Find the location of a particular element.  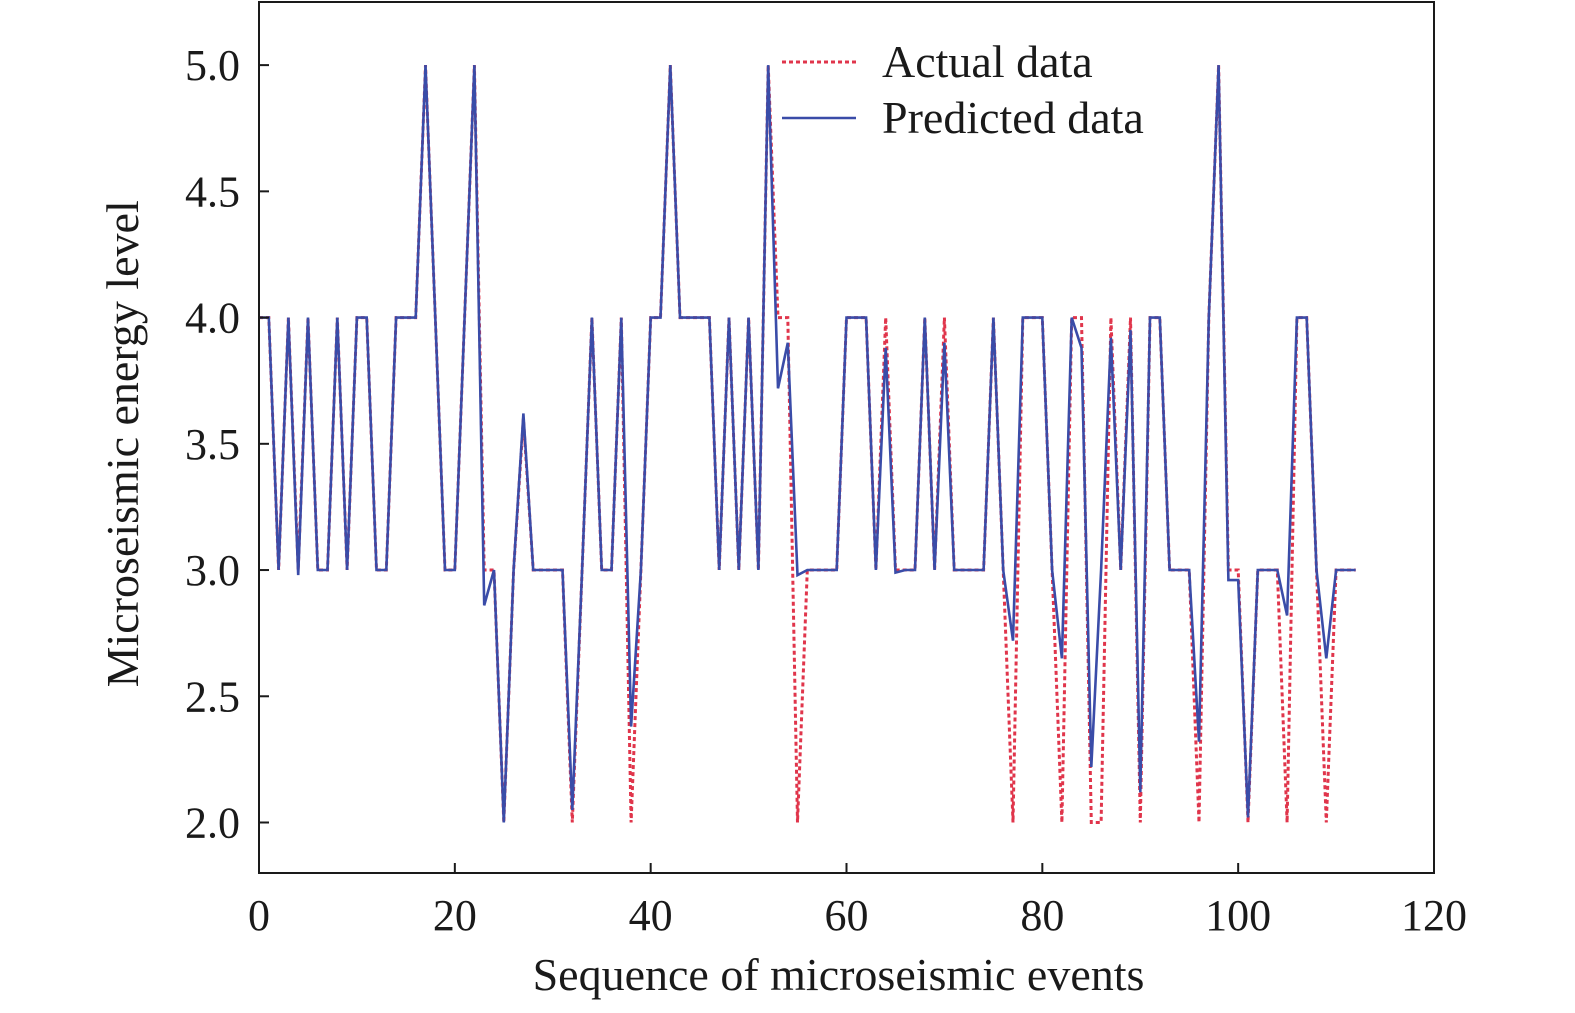

x-tick-label: 80 is located at coordinates (1042, 915).